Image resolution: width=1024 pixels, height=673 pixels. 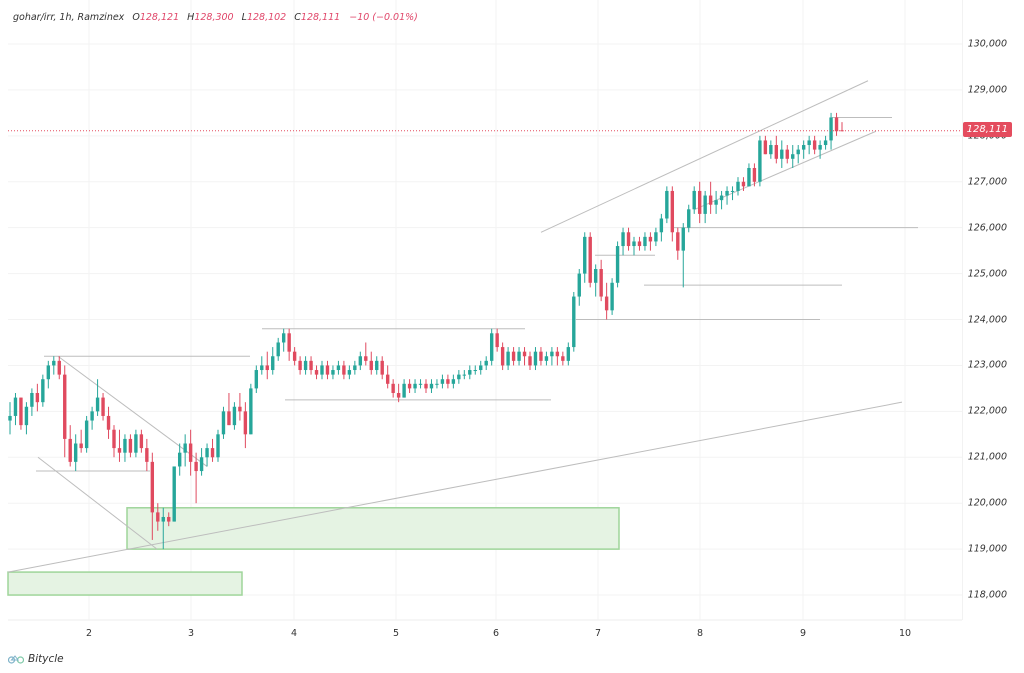 What do you see at coordinates (987, 365) in the screenshot?
I see `price-tick-label: 123,000` at bounding box center [987, 365].